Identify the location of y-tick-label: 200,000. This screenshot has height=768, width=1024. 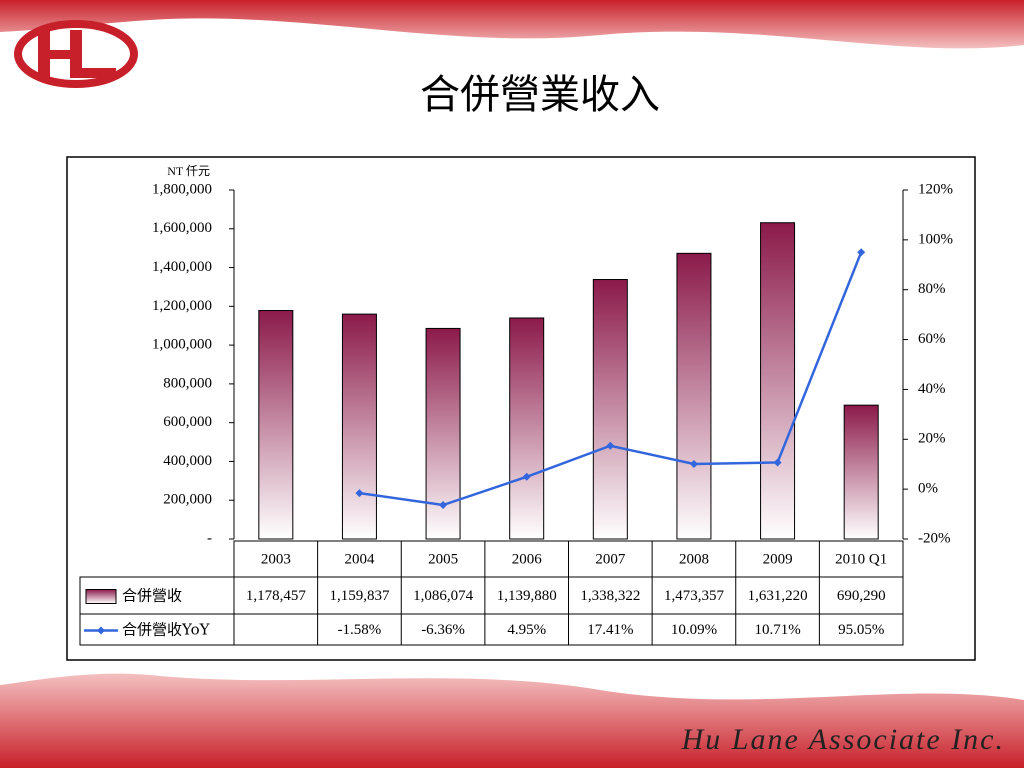
(187, 500).